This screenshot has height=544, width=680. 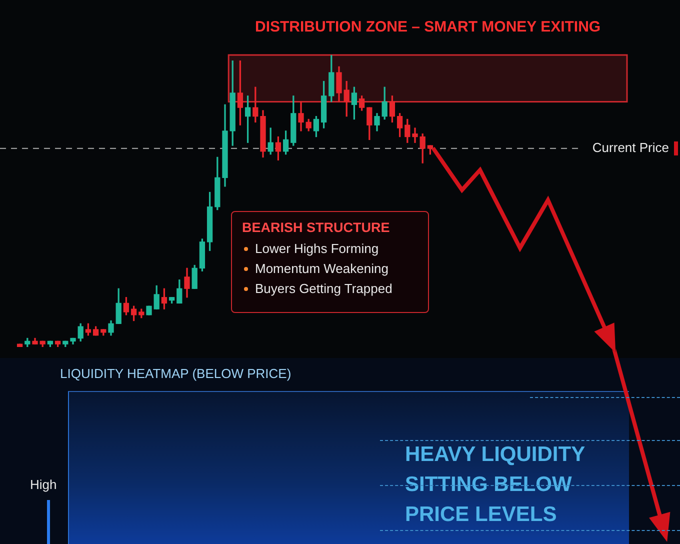 What do you see at coordinates (415, 135) in the screenshot?
I see `candlestick` at bounding box center [415, 135].